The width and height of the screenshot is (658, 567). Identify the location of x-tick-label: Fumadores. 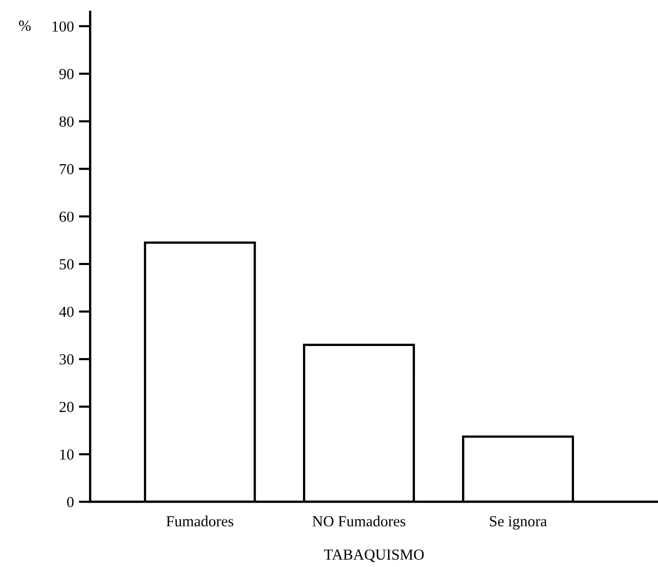
(200, 521).